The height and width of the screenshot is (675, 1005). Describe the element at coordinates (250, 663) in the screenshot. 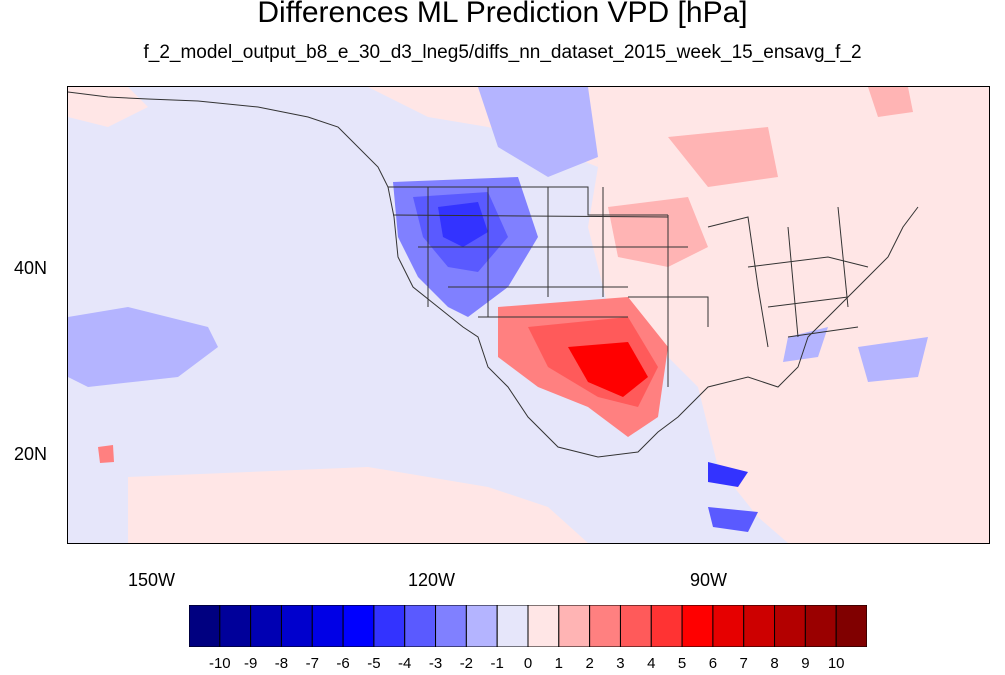

I see `colorbar-tick-label: -9` at that location.